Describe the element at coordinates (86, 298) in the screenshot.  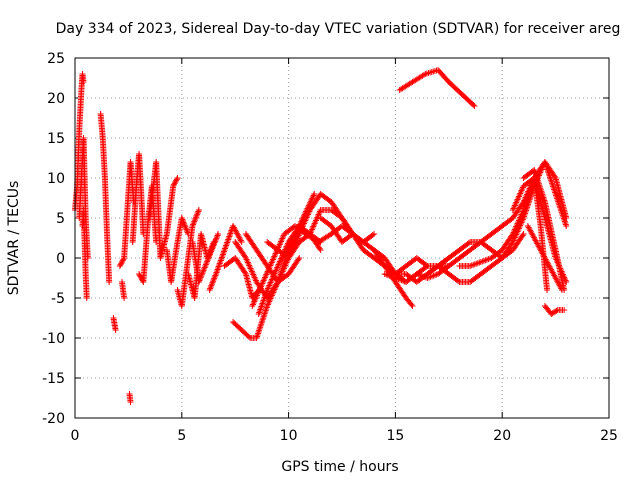
I see `data-point-s3` at that location.